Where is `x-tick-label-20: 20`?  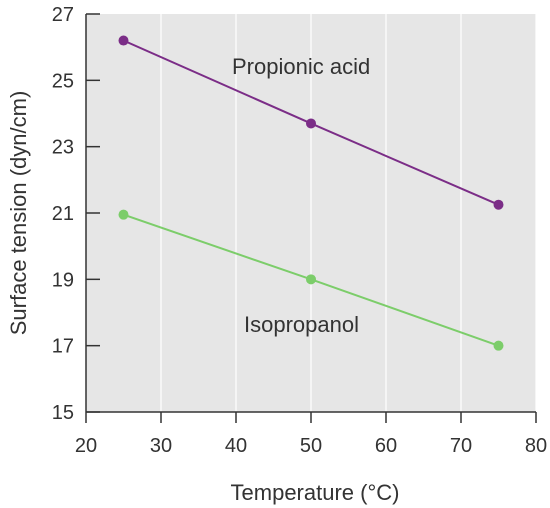
x-tick-label-20: 20 is located at coordinates (86, 446).